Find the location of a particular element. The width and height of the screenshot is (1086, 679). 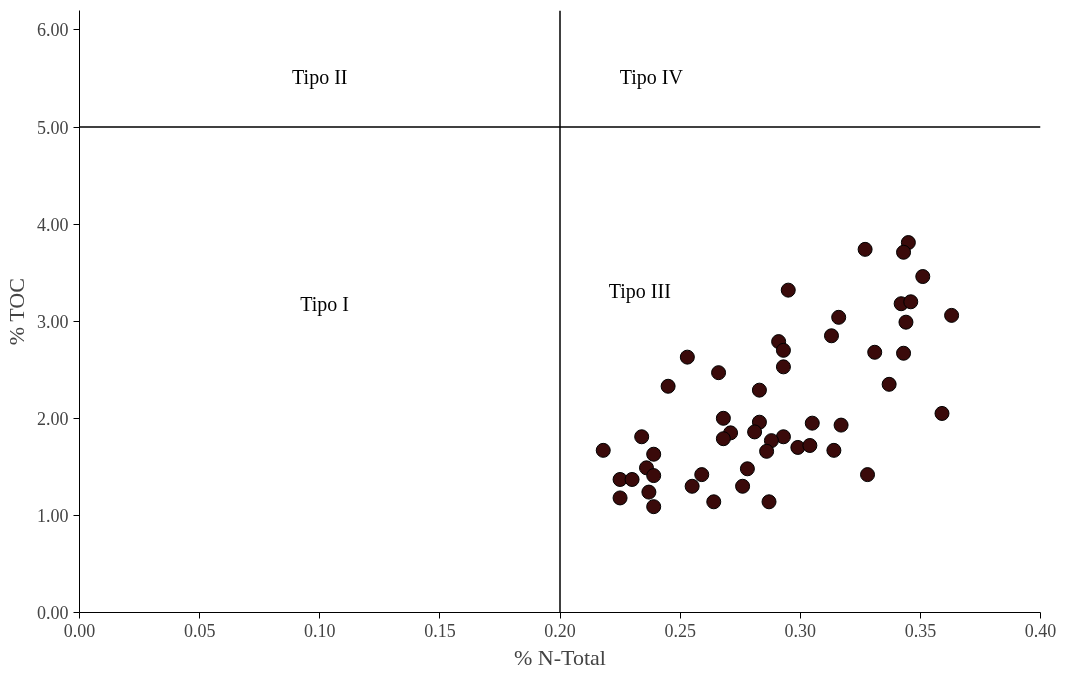

annotation: Tipo I is located at coordinates (324, 304).